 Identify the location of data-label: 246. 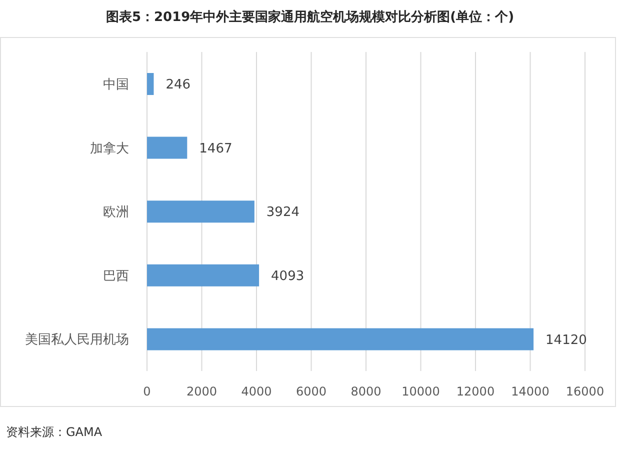
(178, 85).